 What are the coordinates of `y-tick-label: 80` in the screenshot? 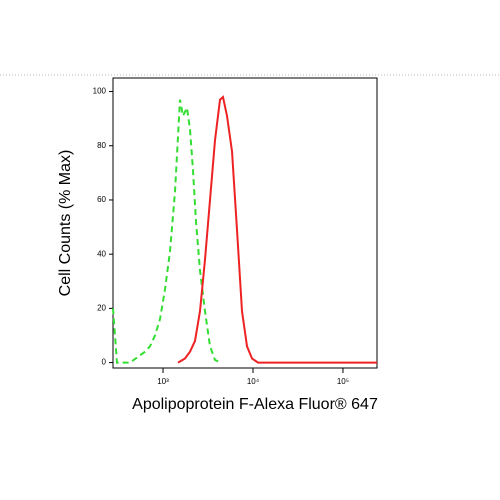 It's located at (101, 145).